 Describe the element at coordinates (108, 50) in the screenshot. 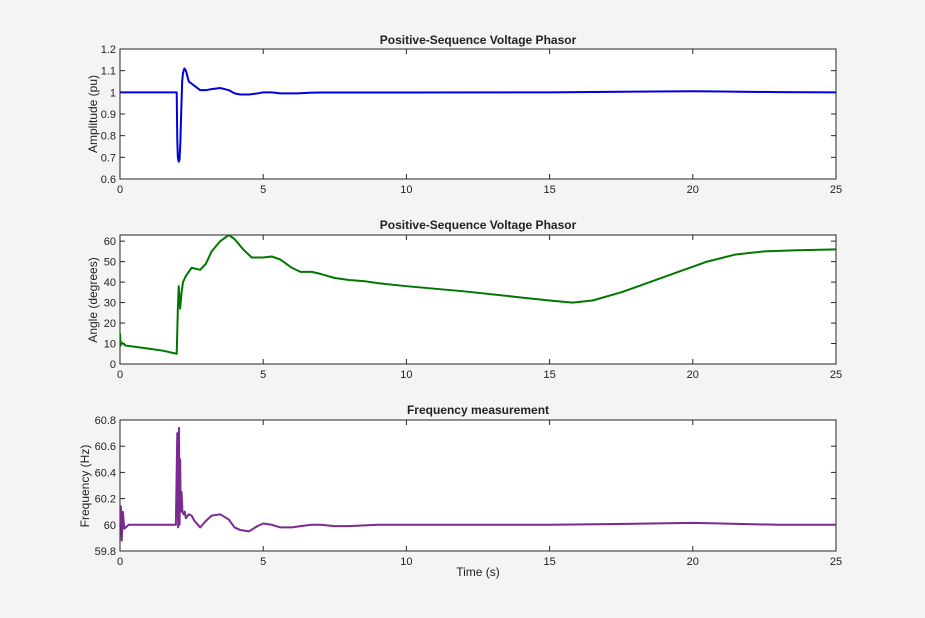

I see `amplitude-y-tick-label: 1.2` at that location.